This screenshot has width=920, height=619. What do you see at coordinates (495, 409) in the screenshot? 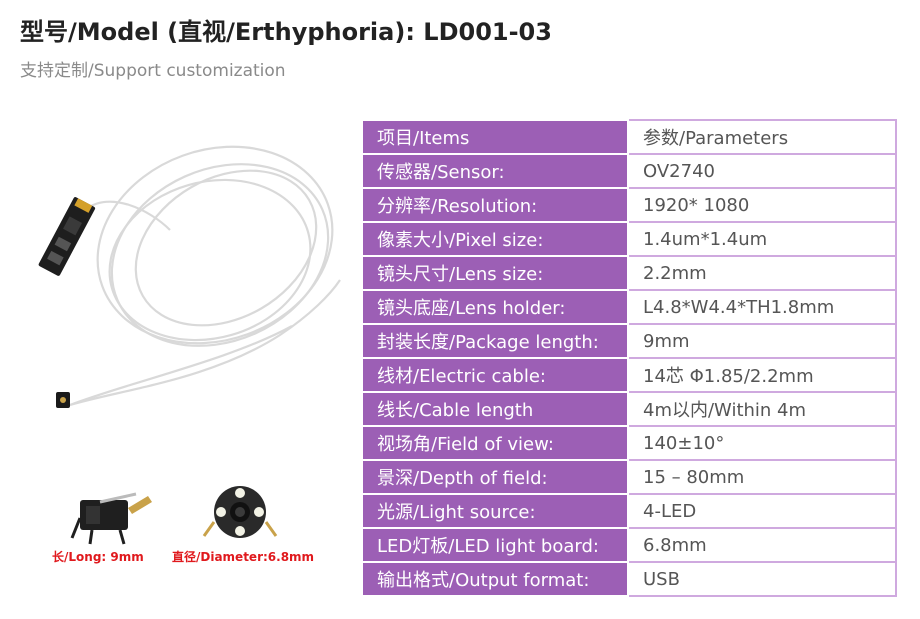
I see `spec-key: 线长/Cable length` at bounding box center [495, 409].